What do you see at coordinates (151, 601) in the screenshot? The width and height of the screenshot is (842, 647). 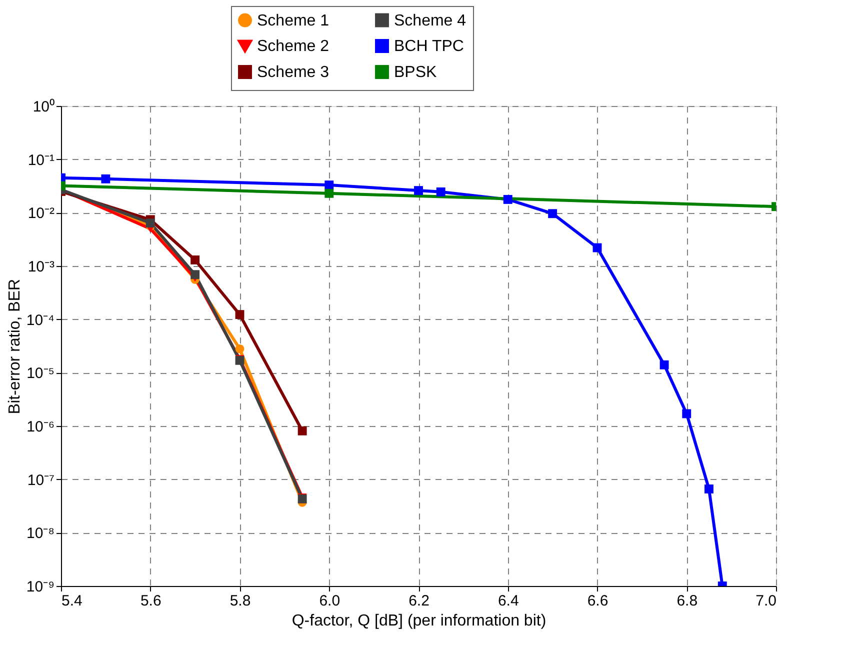 I see `x-tick-label: 5.6` at bounding box center [151, 601].